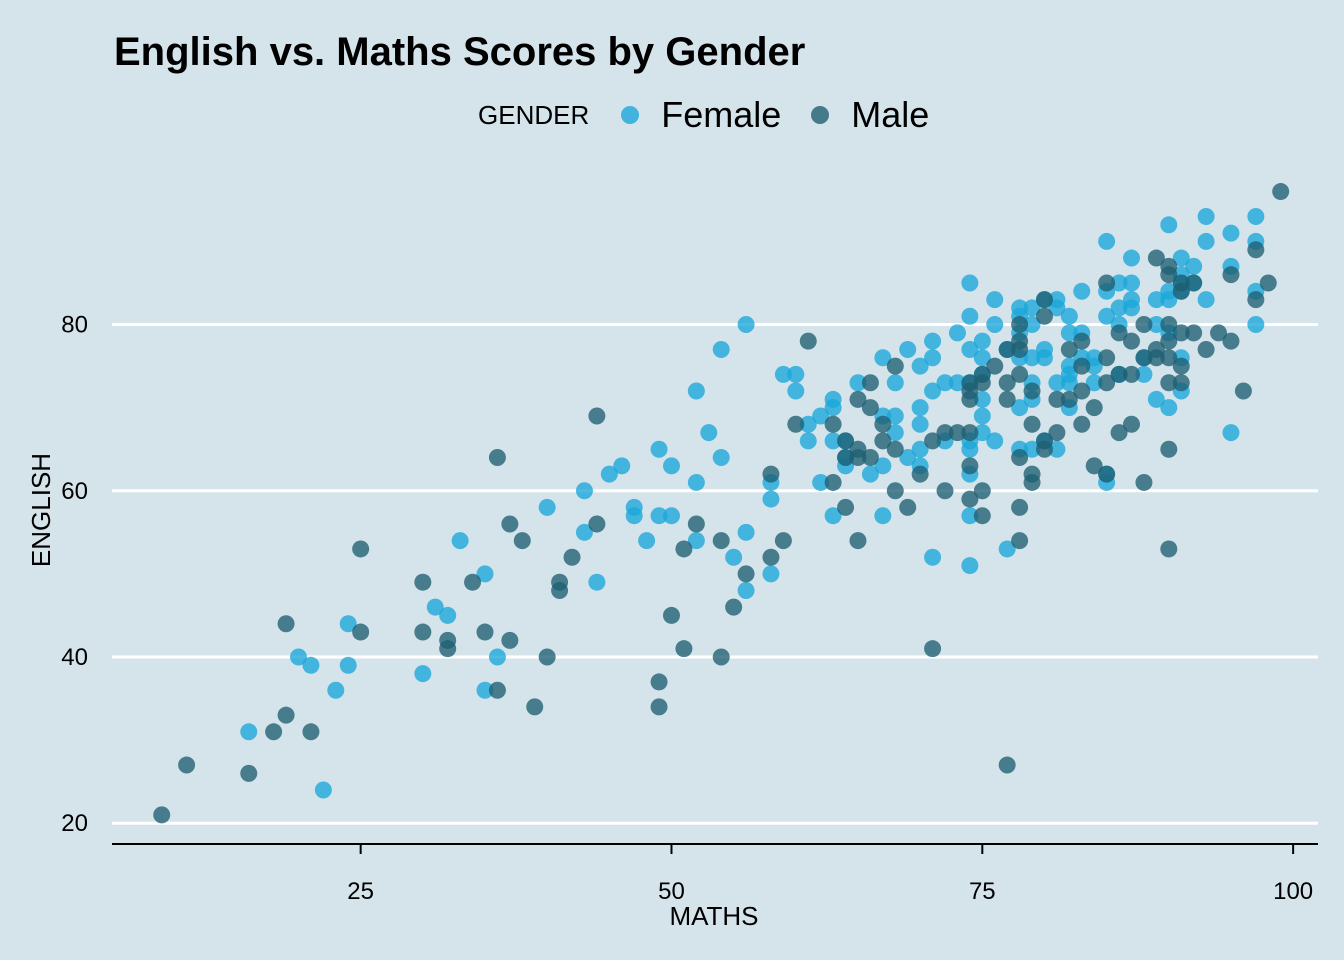 Image resolution: width=1344 pixels, height=960 pixels. What do you see at coordinates (630, 115) in the screenshot?
I see `legend-swatch-female` at bounding box center [630, 115].